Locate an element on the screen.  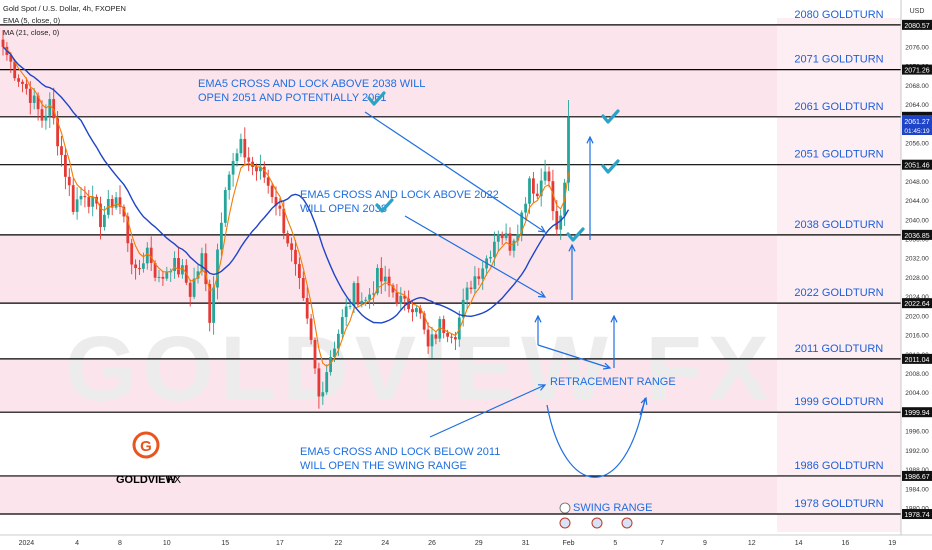
time-tick-label: 31 is located at coordinates (526, 543).